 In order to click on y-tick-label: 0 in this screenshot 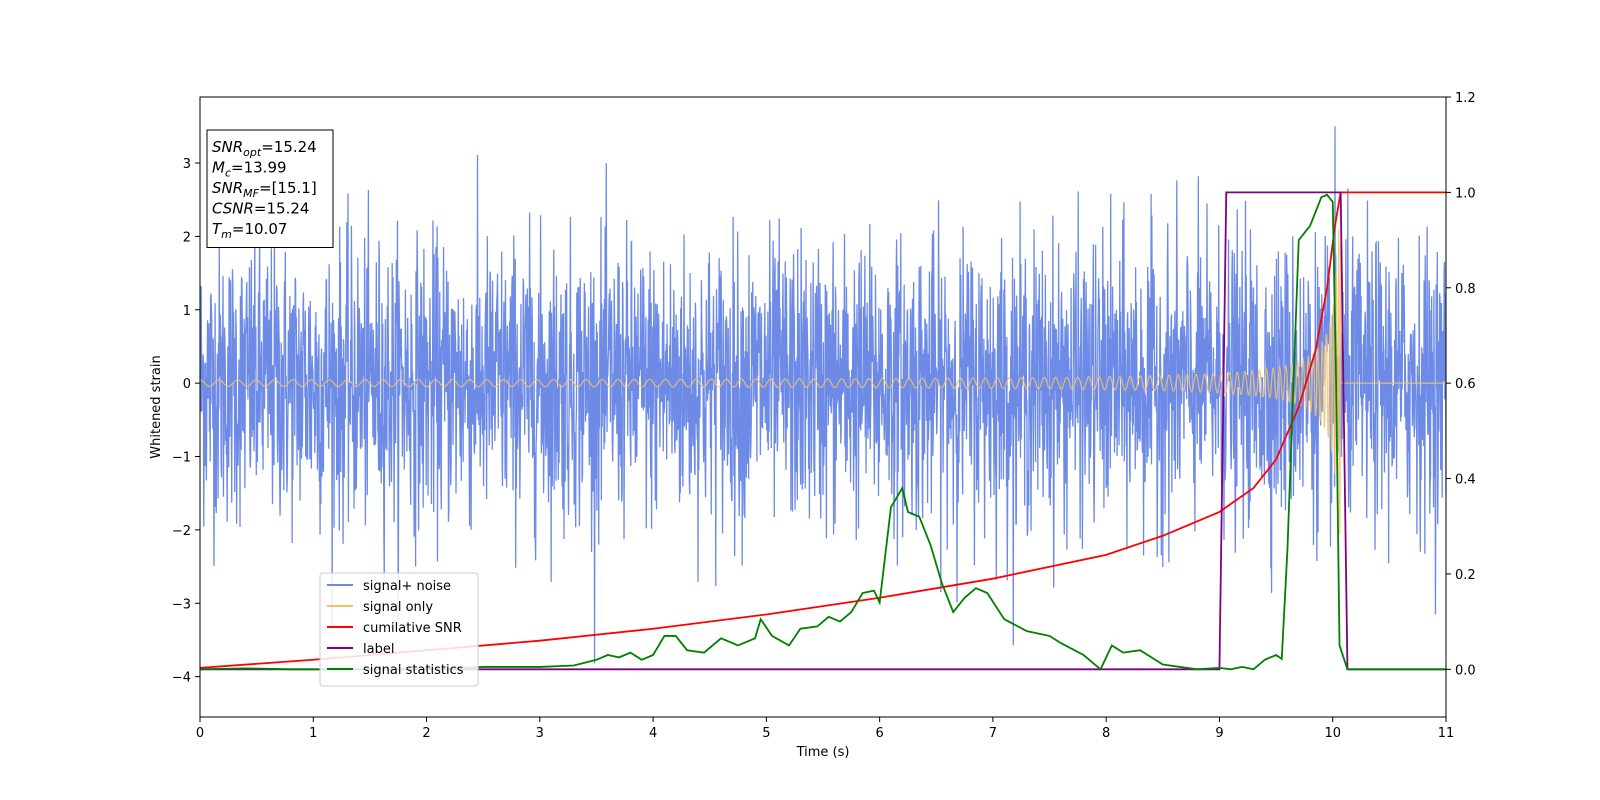, I will do `click(187, 384)`.